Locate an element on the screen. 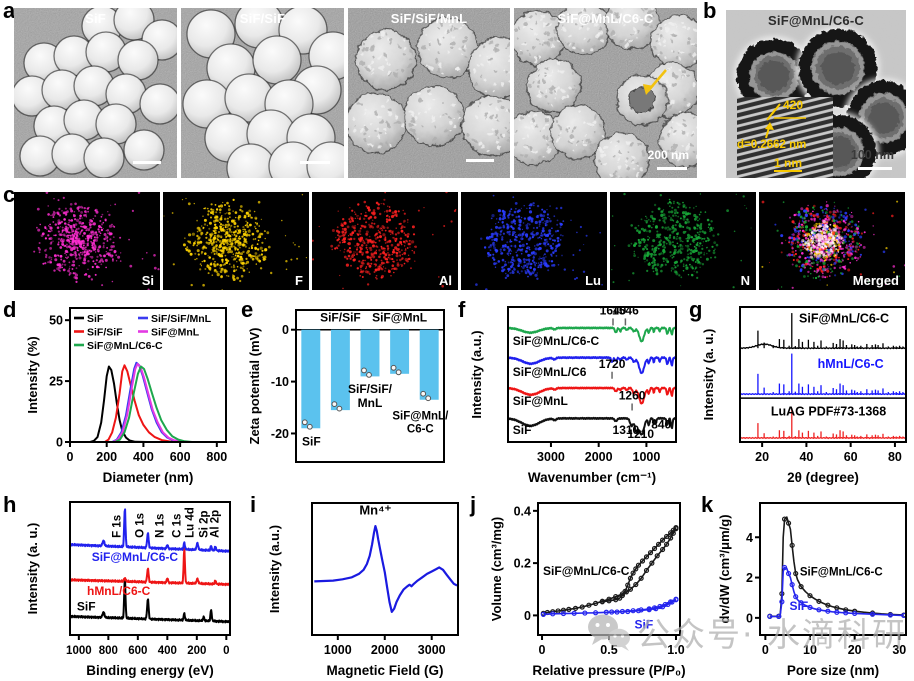  svg-text: N 1s is located at coordinates (160, 526).